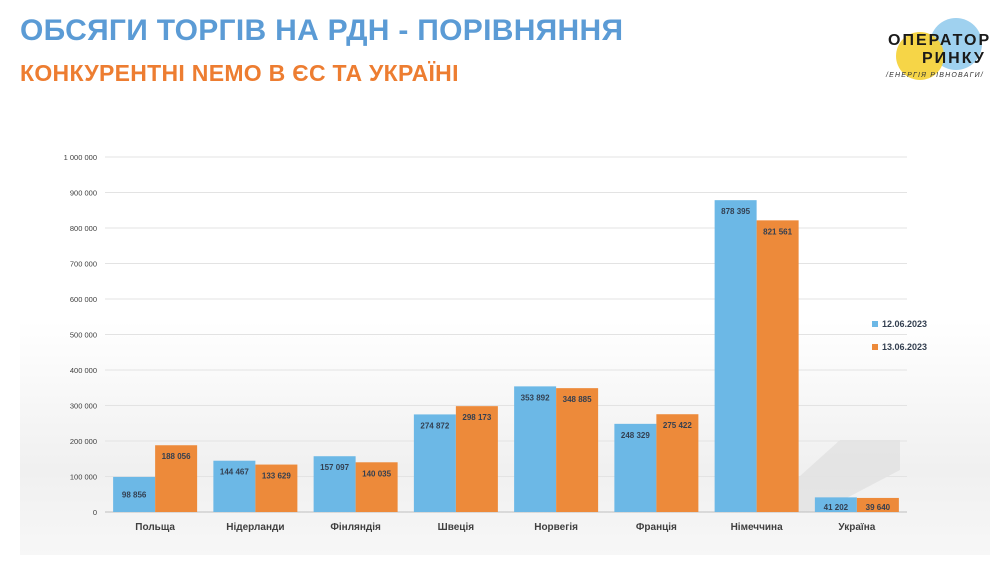 Image resolution: width=1005 pixels, height=567 pixels. Describe the element at coordinates (777, 231) in the screenshot. I see `data-label: 821 561` at that location.